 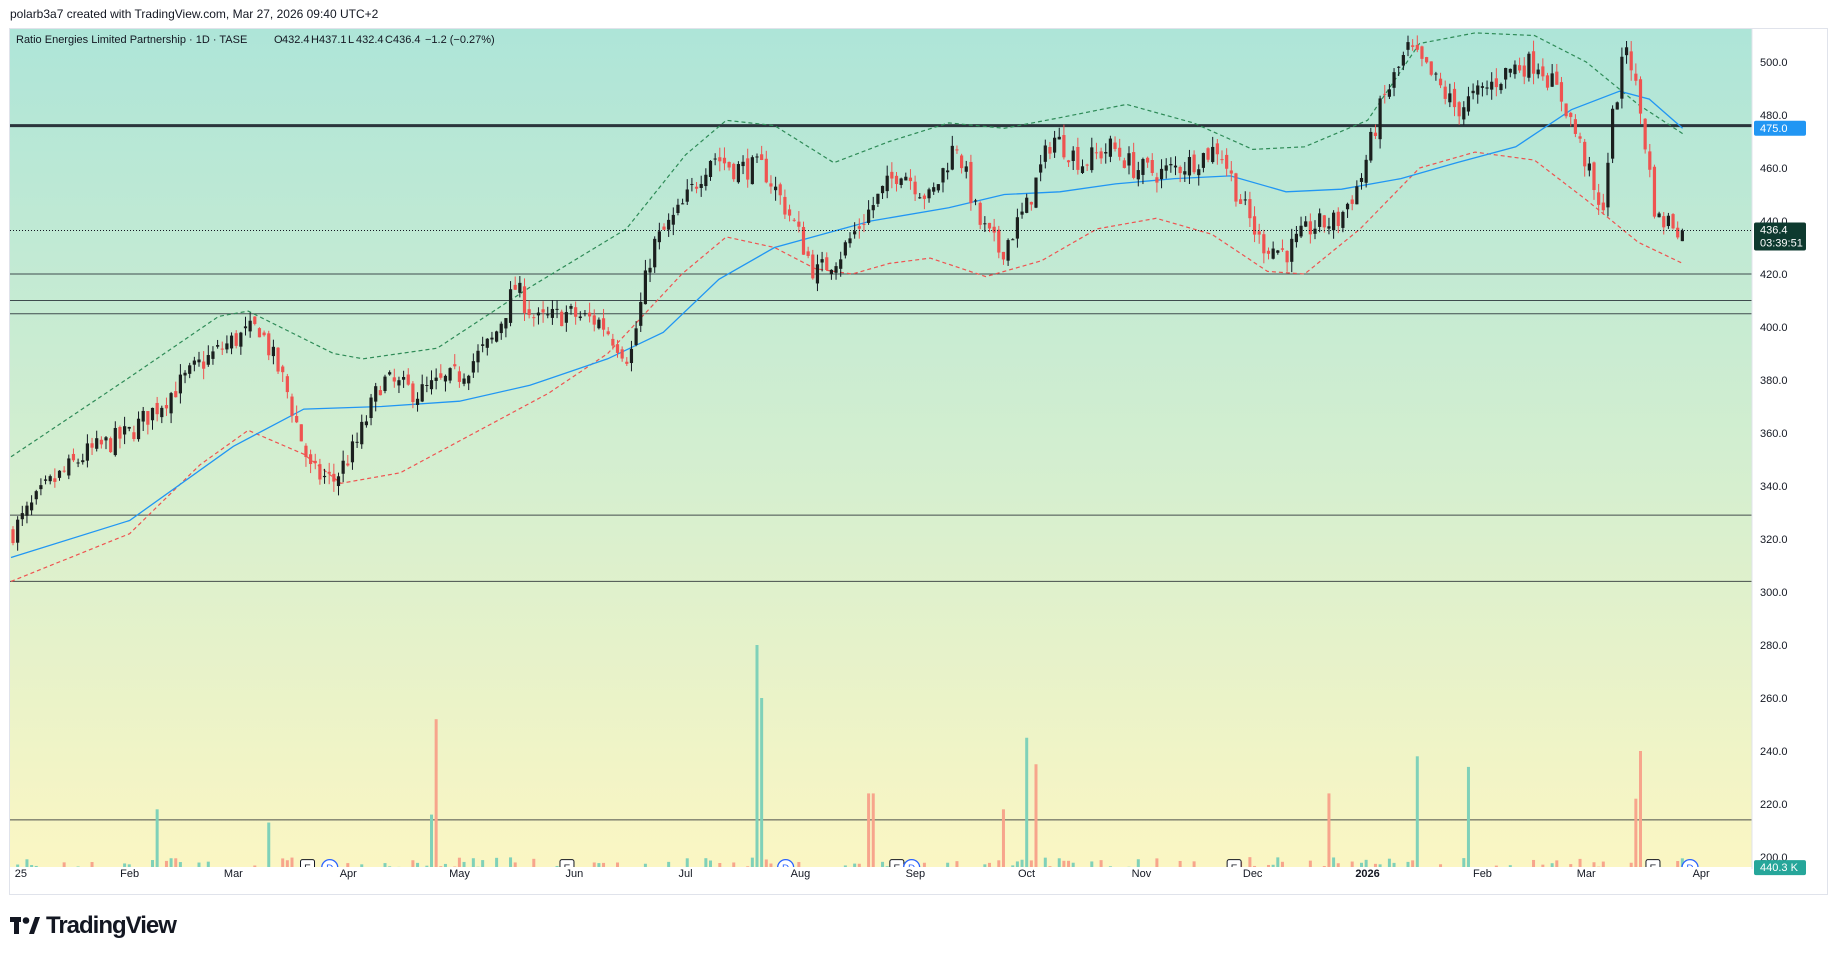 What do you see at coordinates (1774, 487) in the screenshot?
I see `y-tick-label: 340.0` at bounding box center [1774, 487].